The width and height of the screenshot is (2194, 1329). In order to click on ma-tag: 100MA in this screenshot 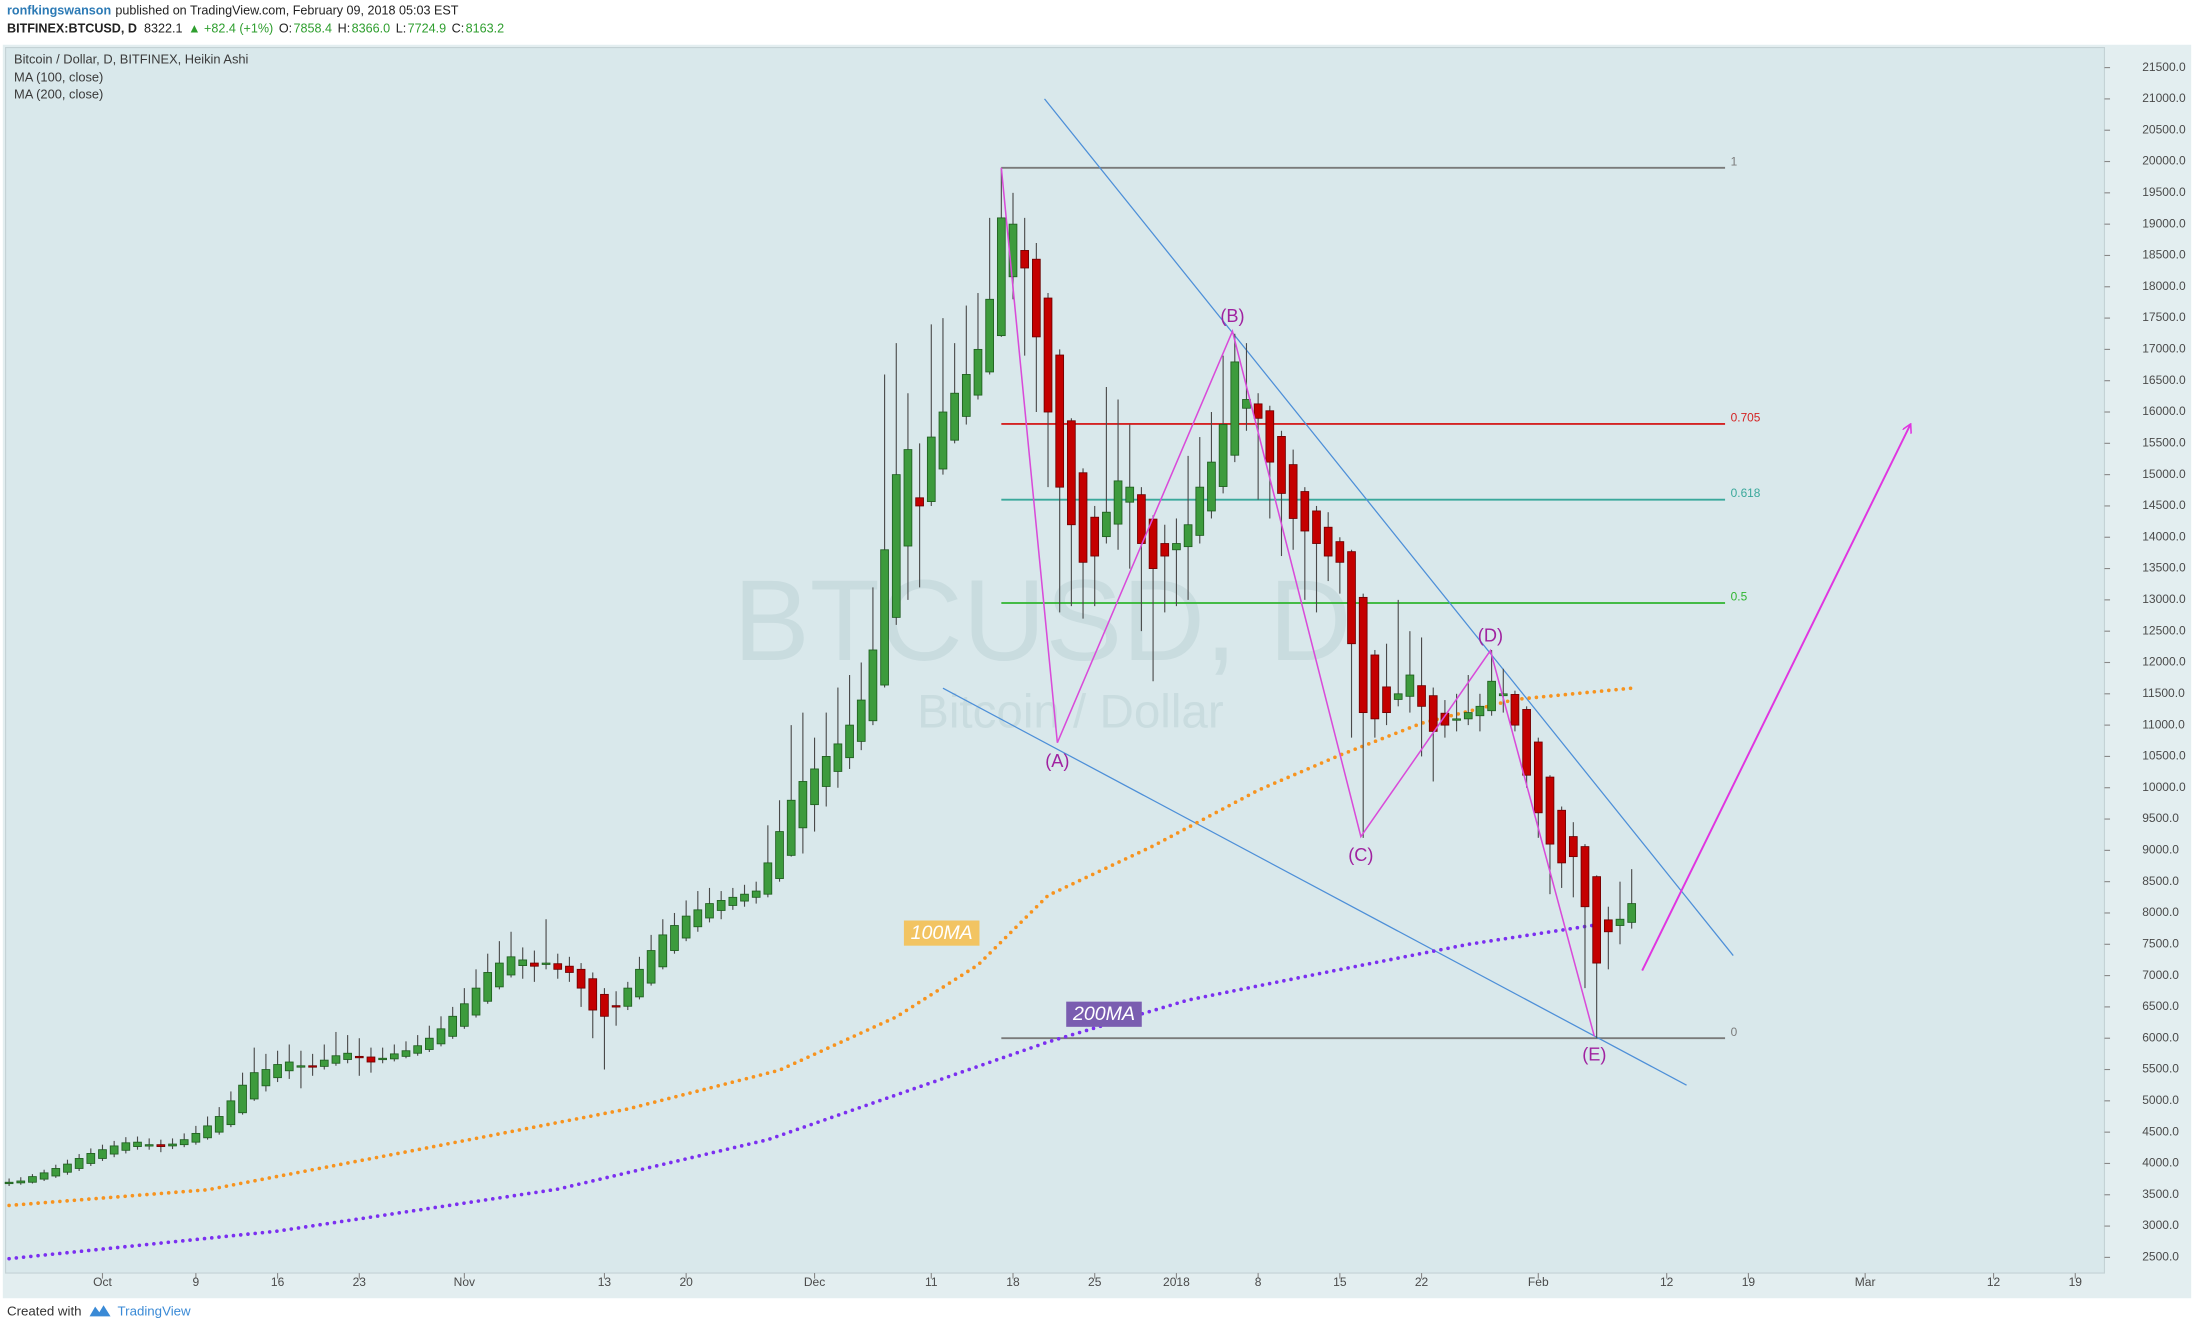, I will do `click(942, 933)`.